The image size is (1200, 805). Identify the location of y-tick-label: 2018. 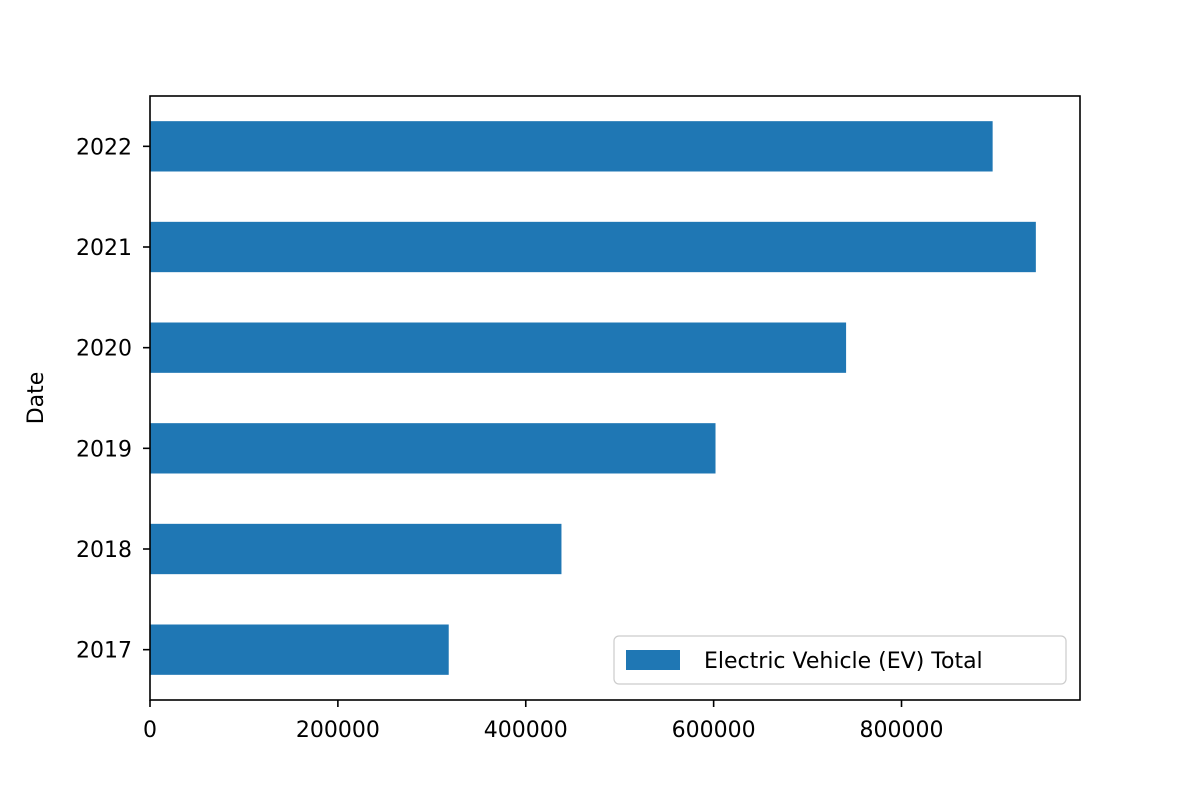
(104, 550).